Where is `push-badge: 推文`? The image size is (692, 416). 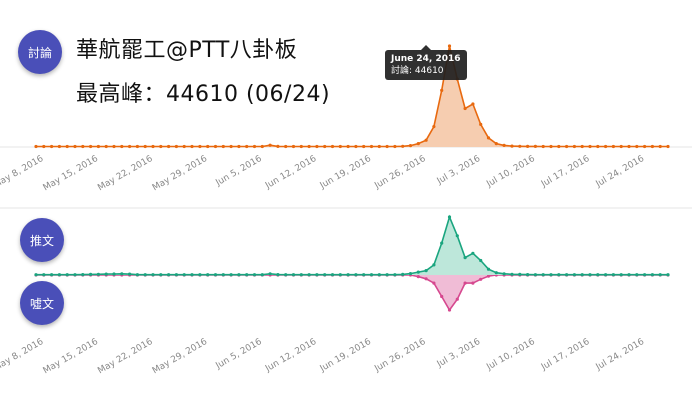 push-badge: 推文 is located at coordinates (42, 240).